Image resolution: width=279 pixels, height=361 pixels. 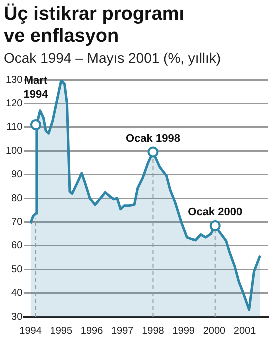 What do you see at coordinates (15, 128) in the screenshot?
I see `y-tick-label: 110` at bounding box center [15, 128].